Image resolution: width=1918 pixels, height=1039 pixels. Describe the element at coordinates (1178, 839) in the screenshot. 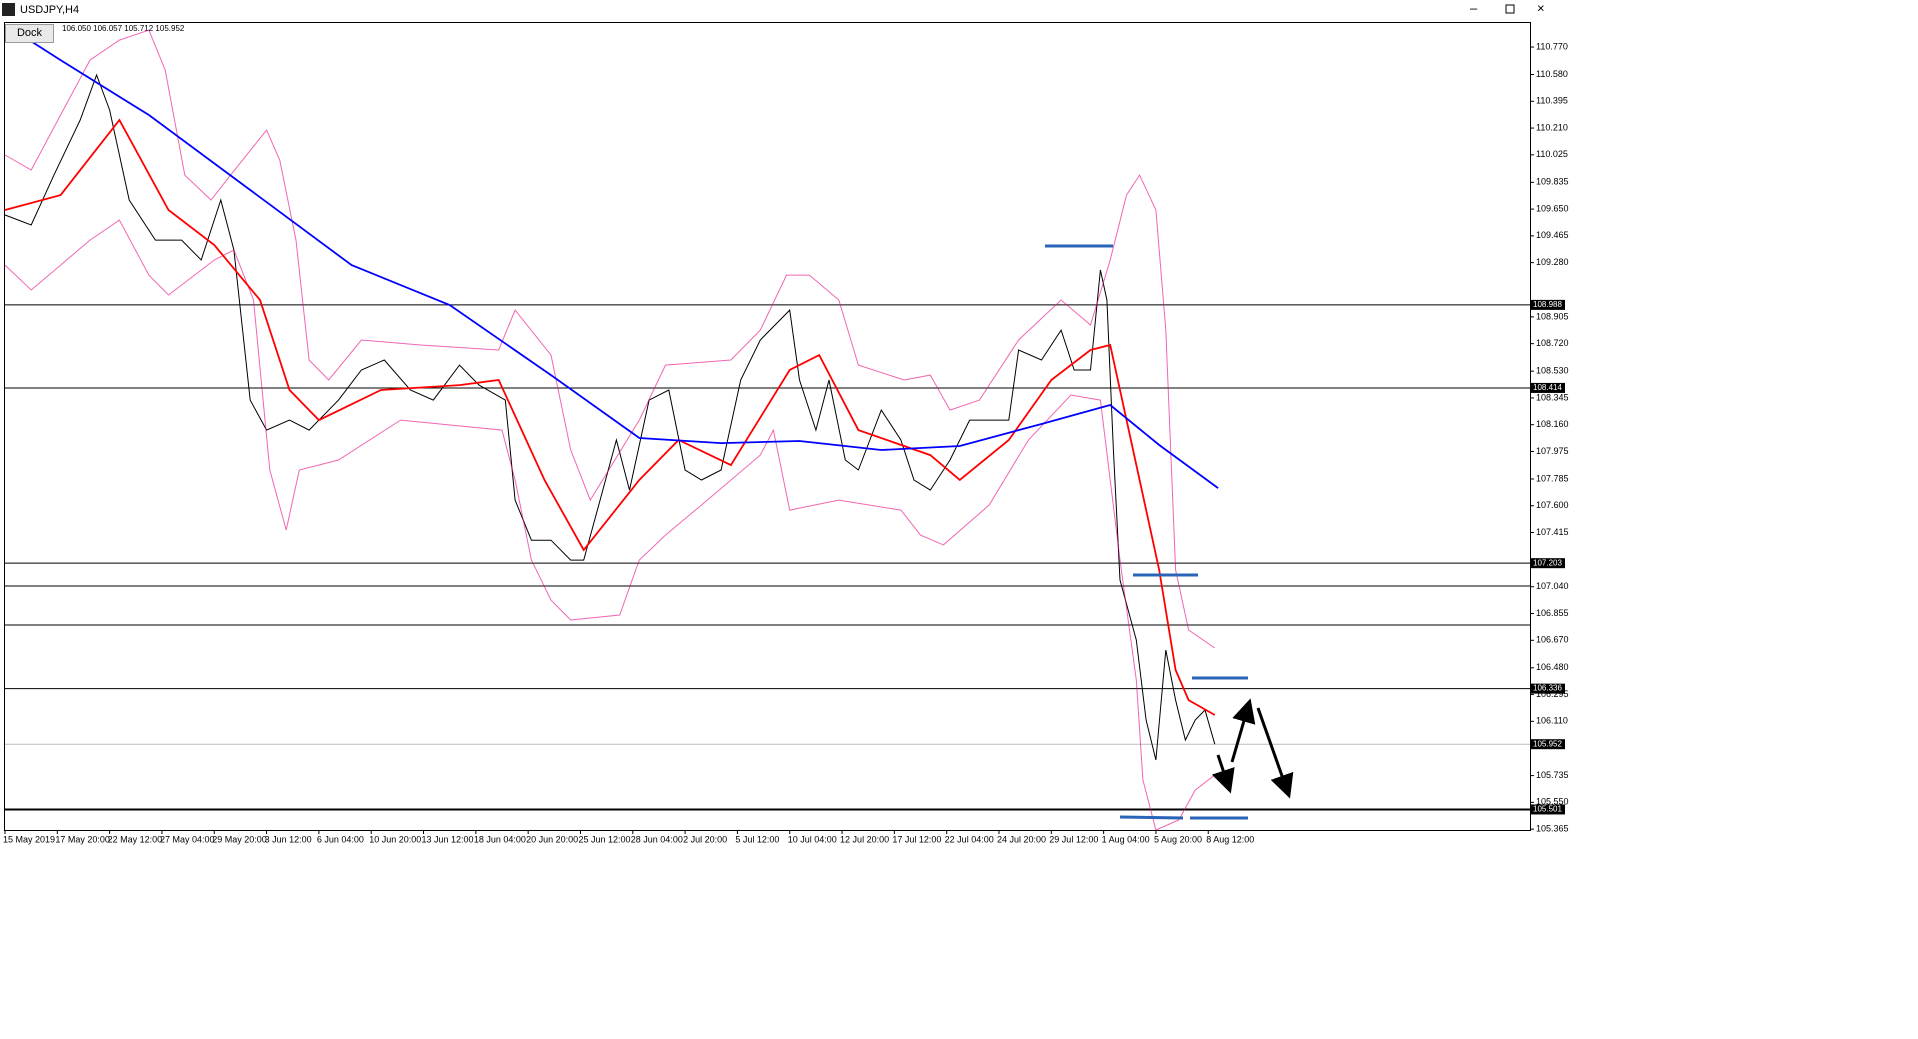

I see `x-tick-label: 5 Aug 20:00` at that location.